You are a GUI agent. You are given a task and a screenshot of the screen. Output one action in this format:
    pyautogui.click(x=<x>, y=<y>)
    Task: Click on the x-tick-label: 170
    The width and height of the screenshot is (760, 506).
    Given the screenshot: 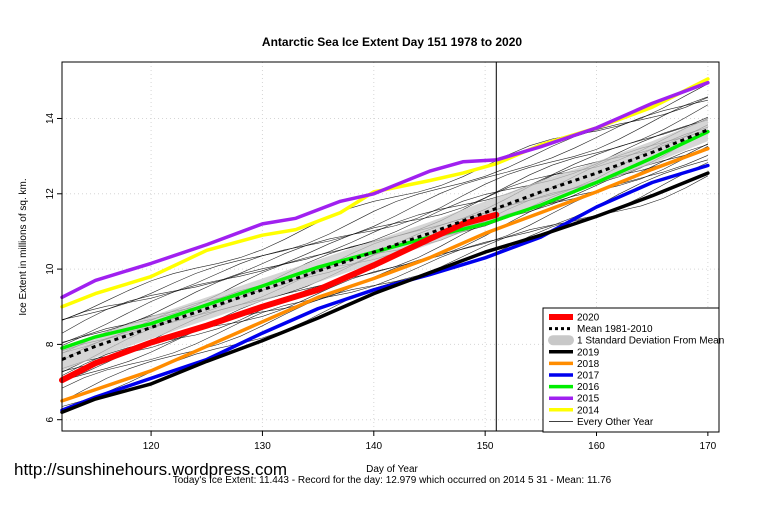 What is the action you would take?
    pyautogui.click(x=708, y=446)
    